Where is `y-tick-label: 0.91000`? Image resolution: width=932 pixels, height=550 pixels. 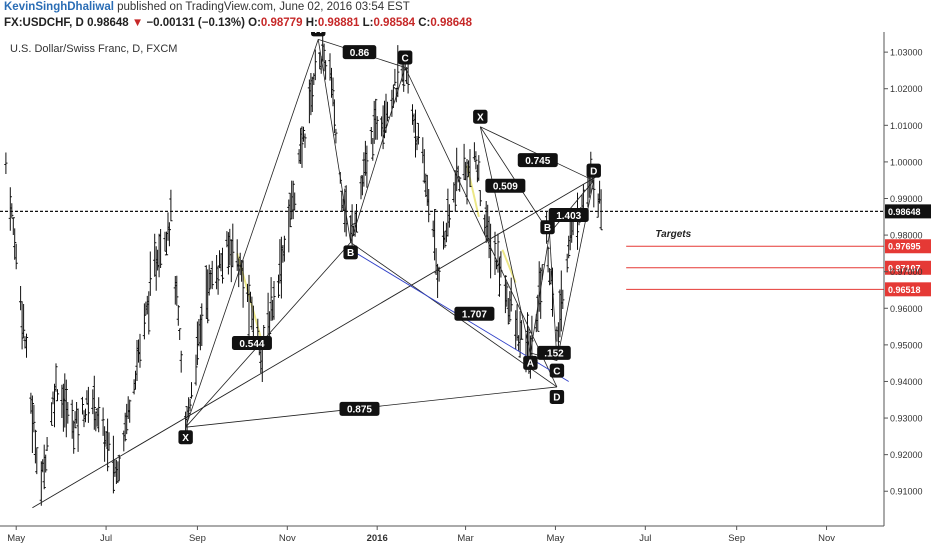 y-tick-label: 0.91000 is located at coordinates (906, 492).